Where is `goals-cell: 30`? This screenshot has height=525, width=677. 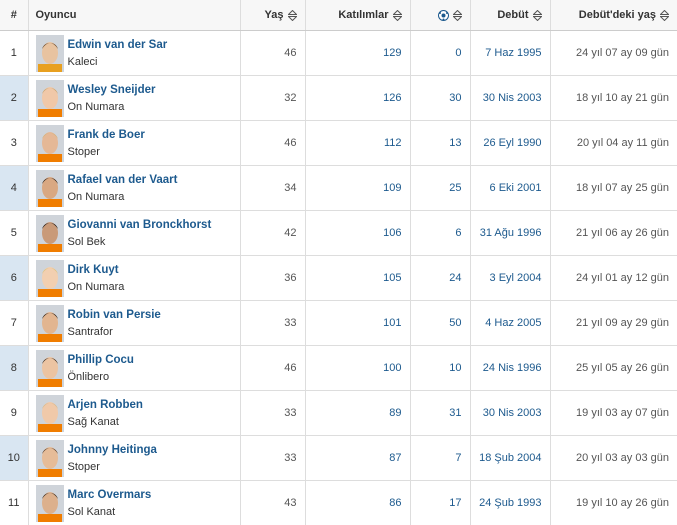 goals-cell: 30 is located at coordinates (440, 98).